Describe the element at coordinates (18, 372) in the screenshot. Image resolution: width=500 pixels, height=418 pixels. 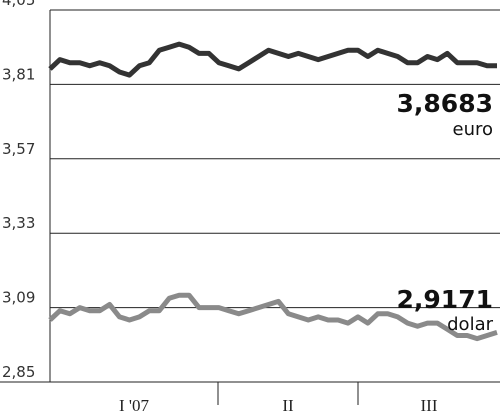
I see `y-tick-label: 2,85` at that location.